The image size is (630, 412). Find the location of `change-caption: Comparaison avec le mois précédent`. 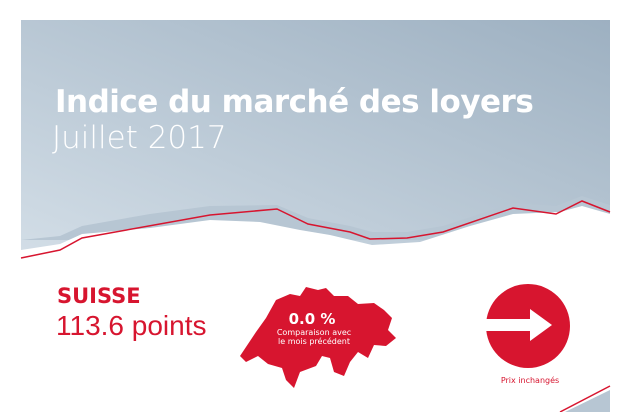

change-caption: Comparaison avec le mois précédent is located at coordinates (314, 337).